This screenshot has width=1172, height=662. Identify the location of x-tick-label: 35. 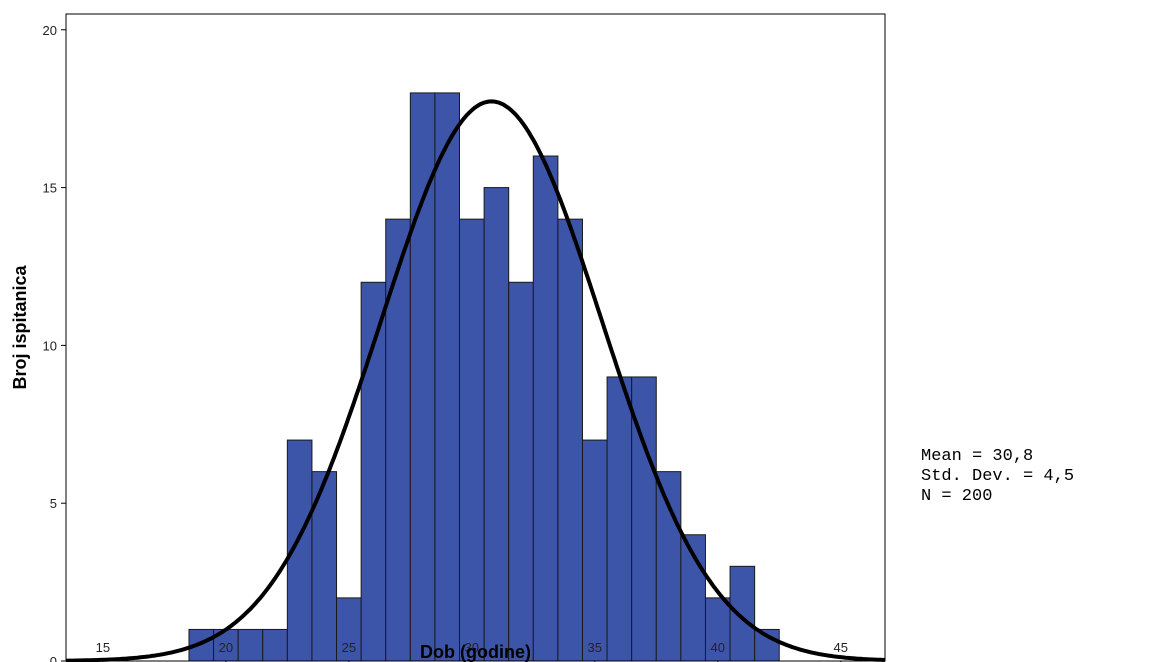
(595, 647).